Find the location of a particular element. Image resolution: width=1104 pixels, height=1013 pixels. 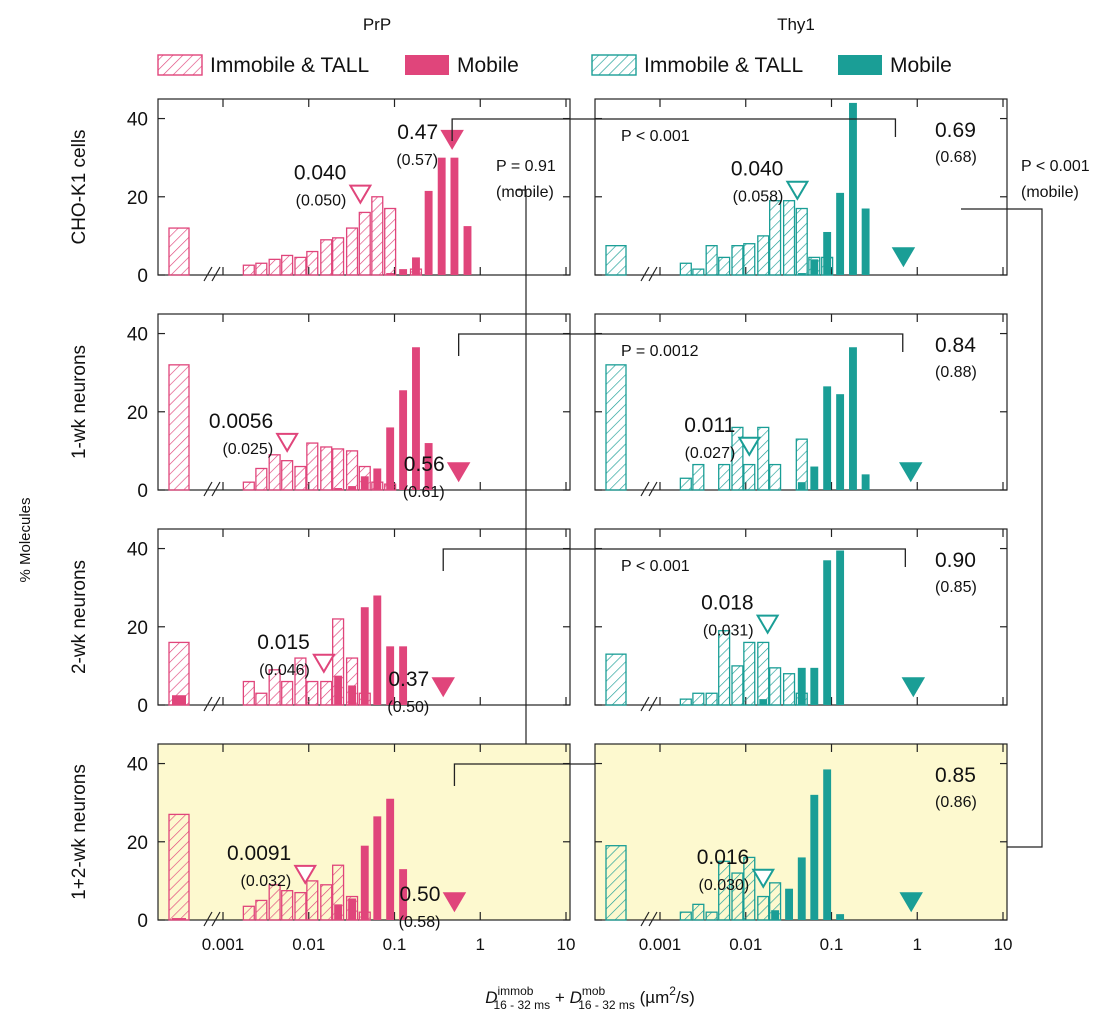

label-mobile-mean: (0.61) is located at coordinates (424, 492).